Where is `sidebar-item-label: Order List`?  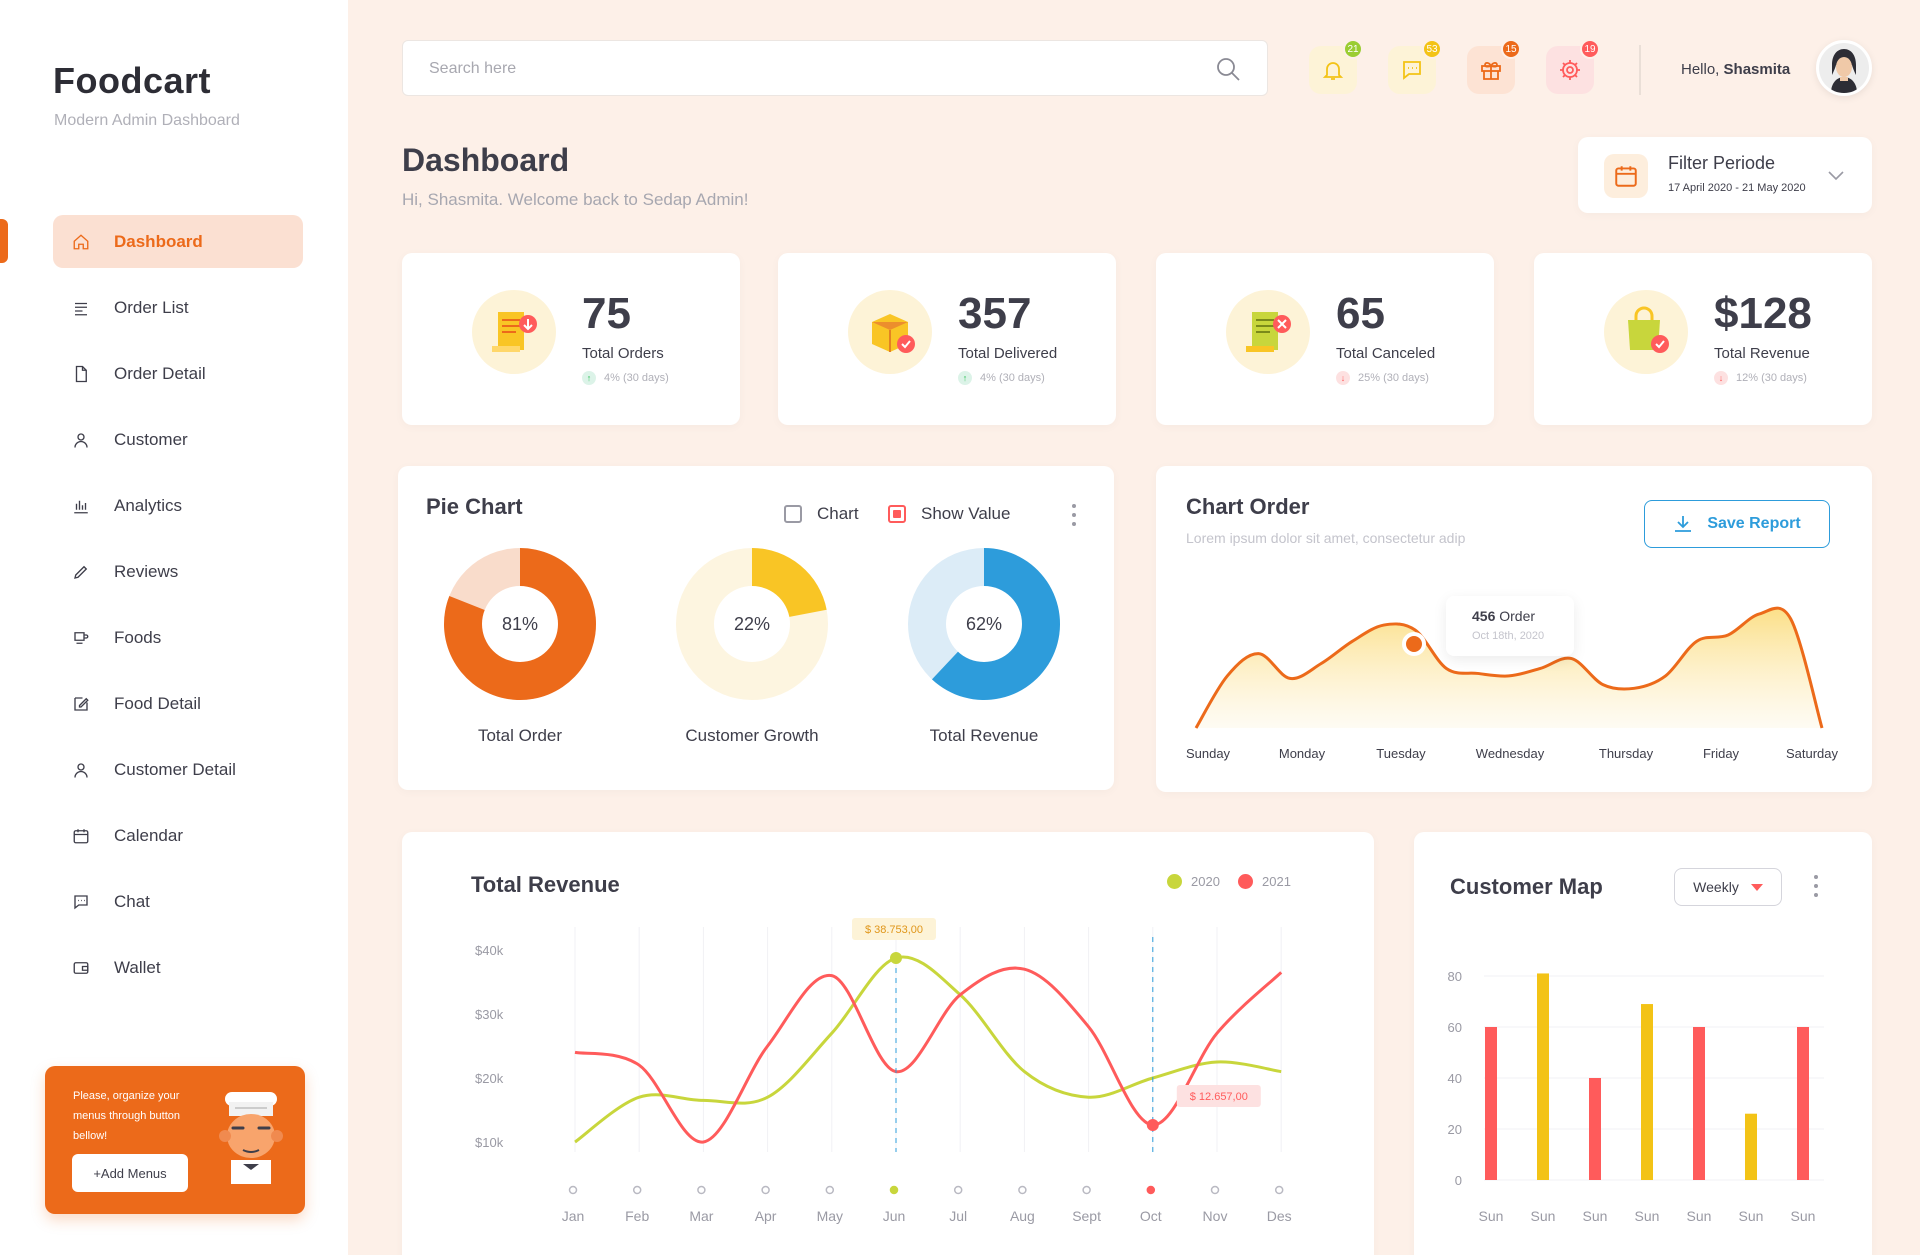 sidebar-item-label: Order List is located at coordinates (151, 307).